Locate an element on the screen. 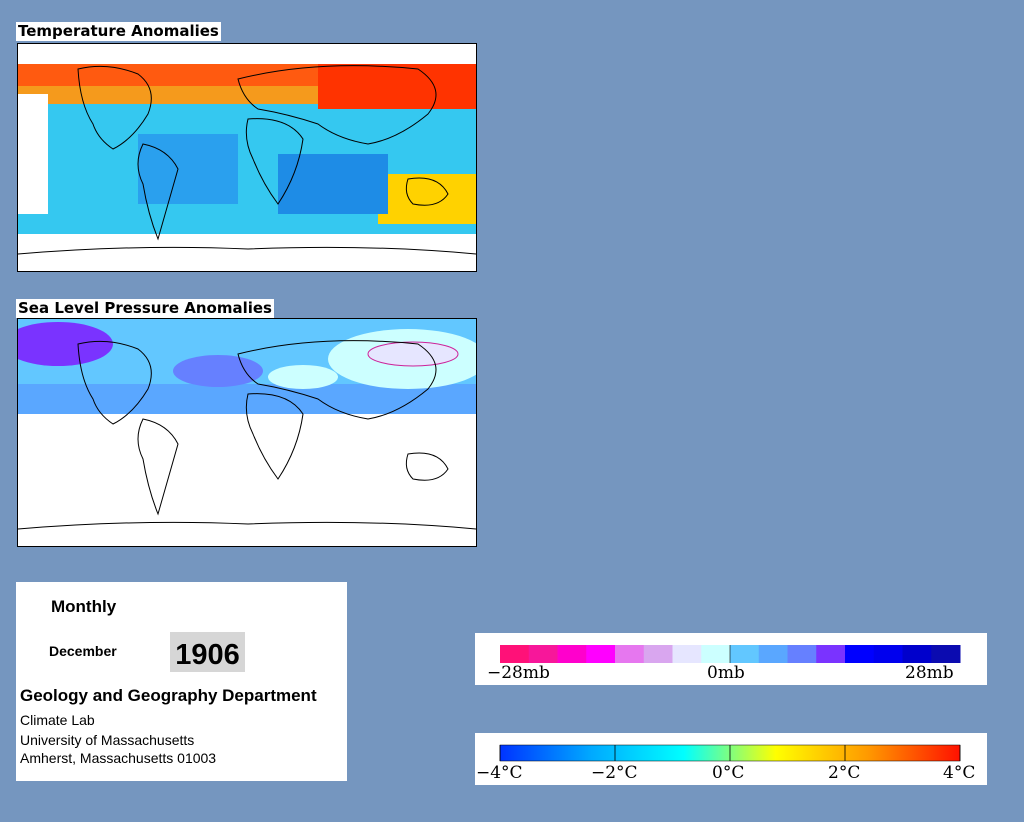 This screenshot has width=1024, height=822. temperature-legend-label-4: 4°C is located at coordinates (959, 773).